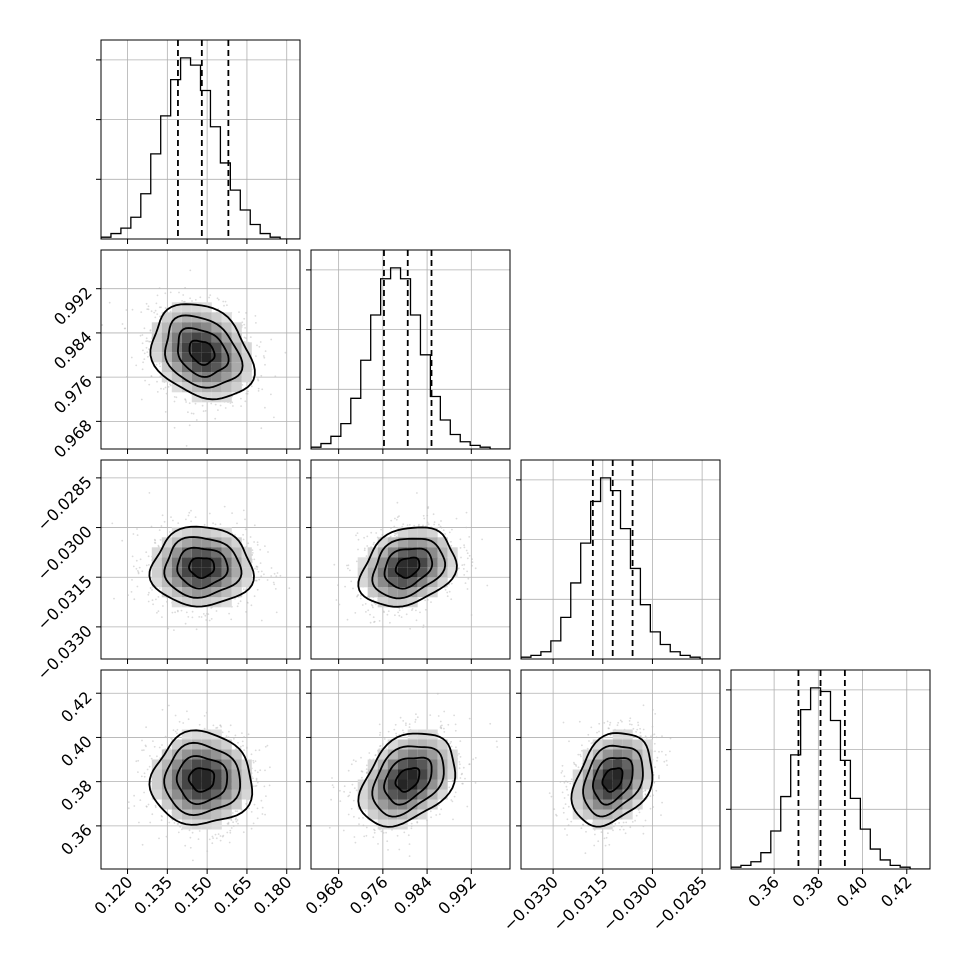 This screenshot has height=970, width=970. What do you see at coordinates (76, 751) in the screenshot?
I see `ytick-label-3-2: 0.40` at bounding box center [76, 751].